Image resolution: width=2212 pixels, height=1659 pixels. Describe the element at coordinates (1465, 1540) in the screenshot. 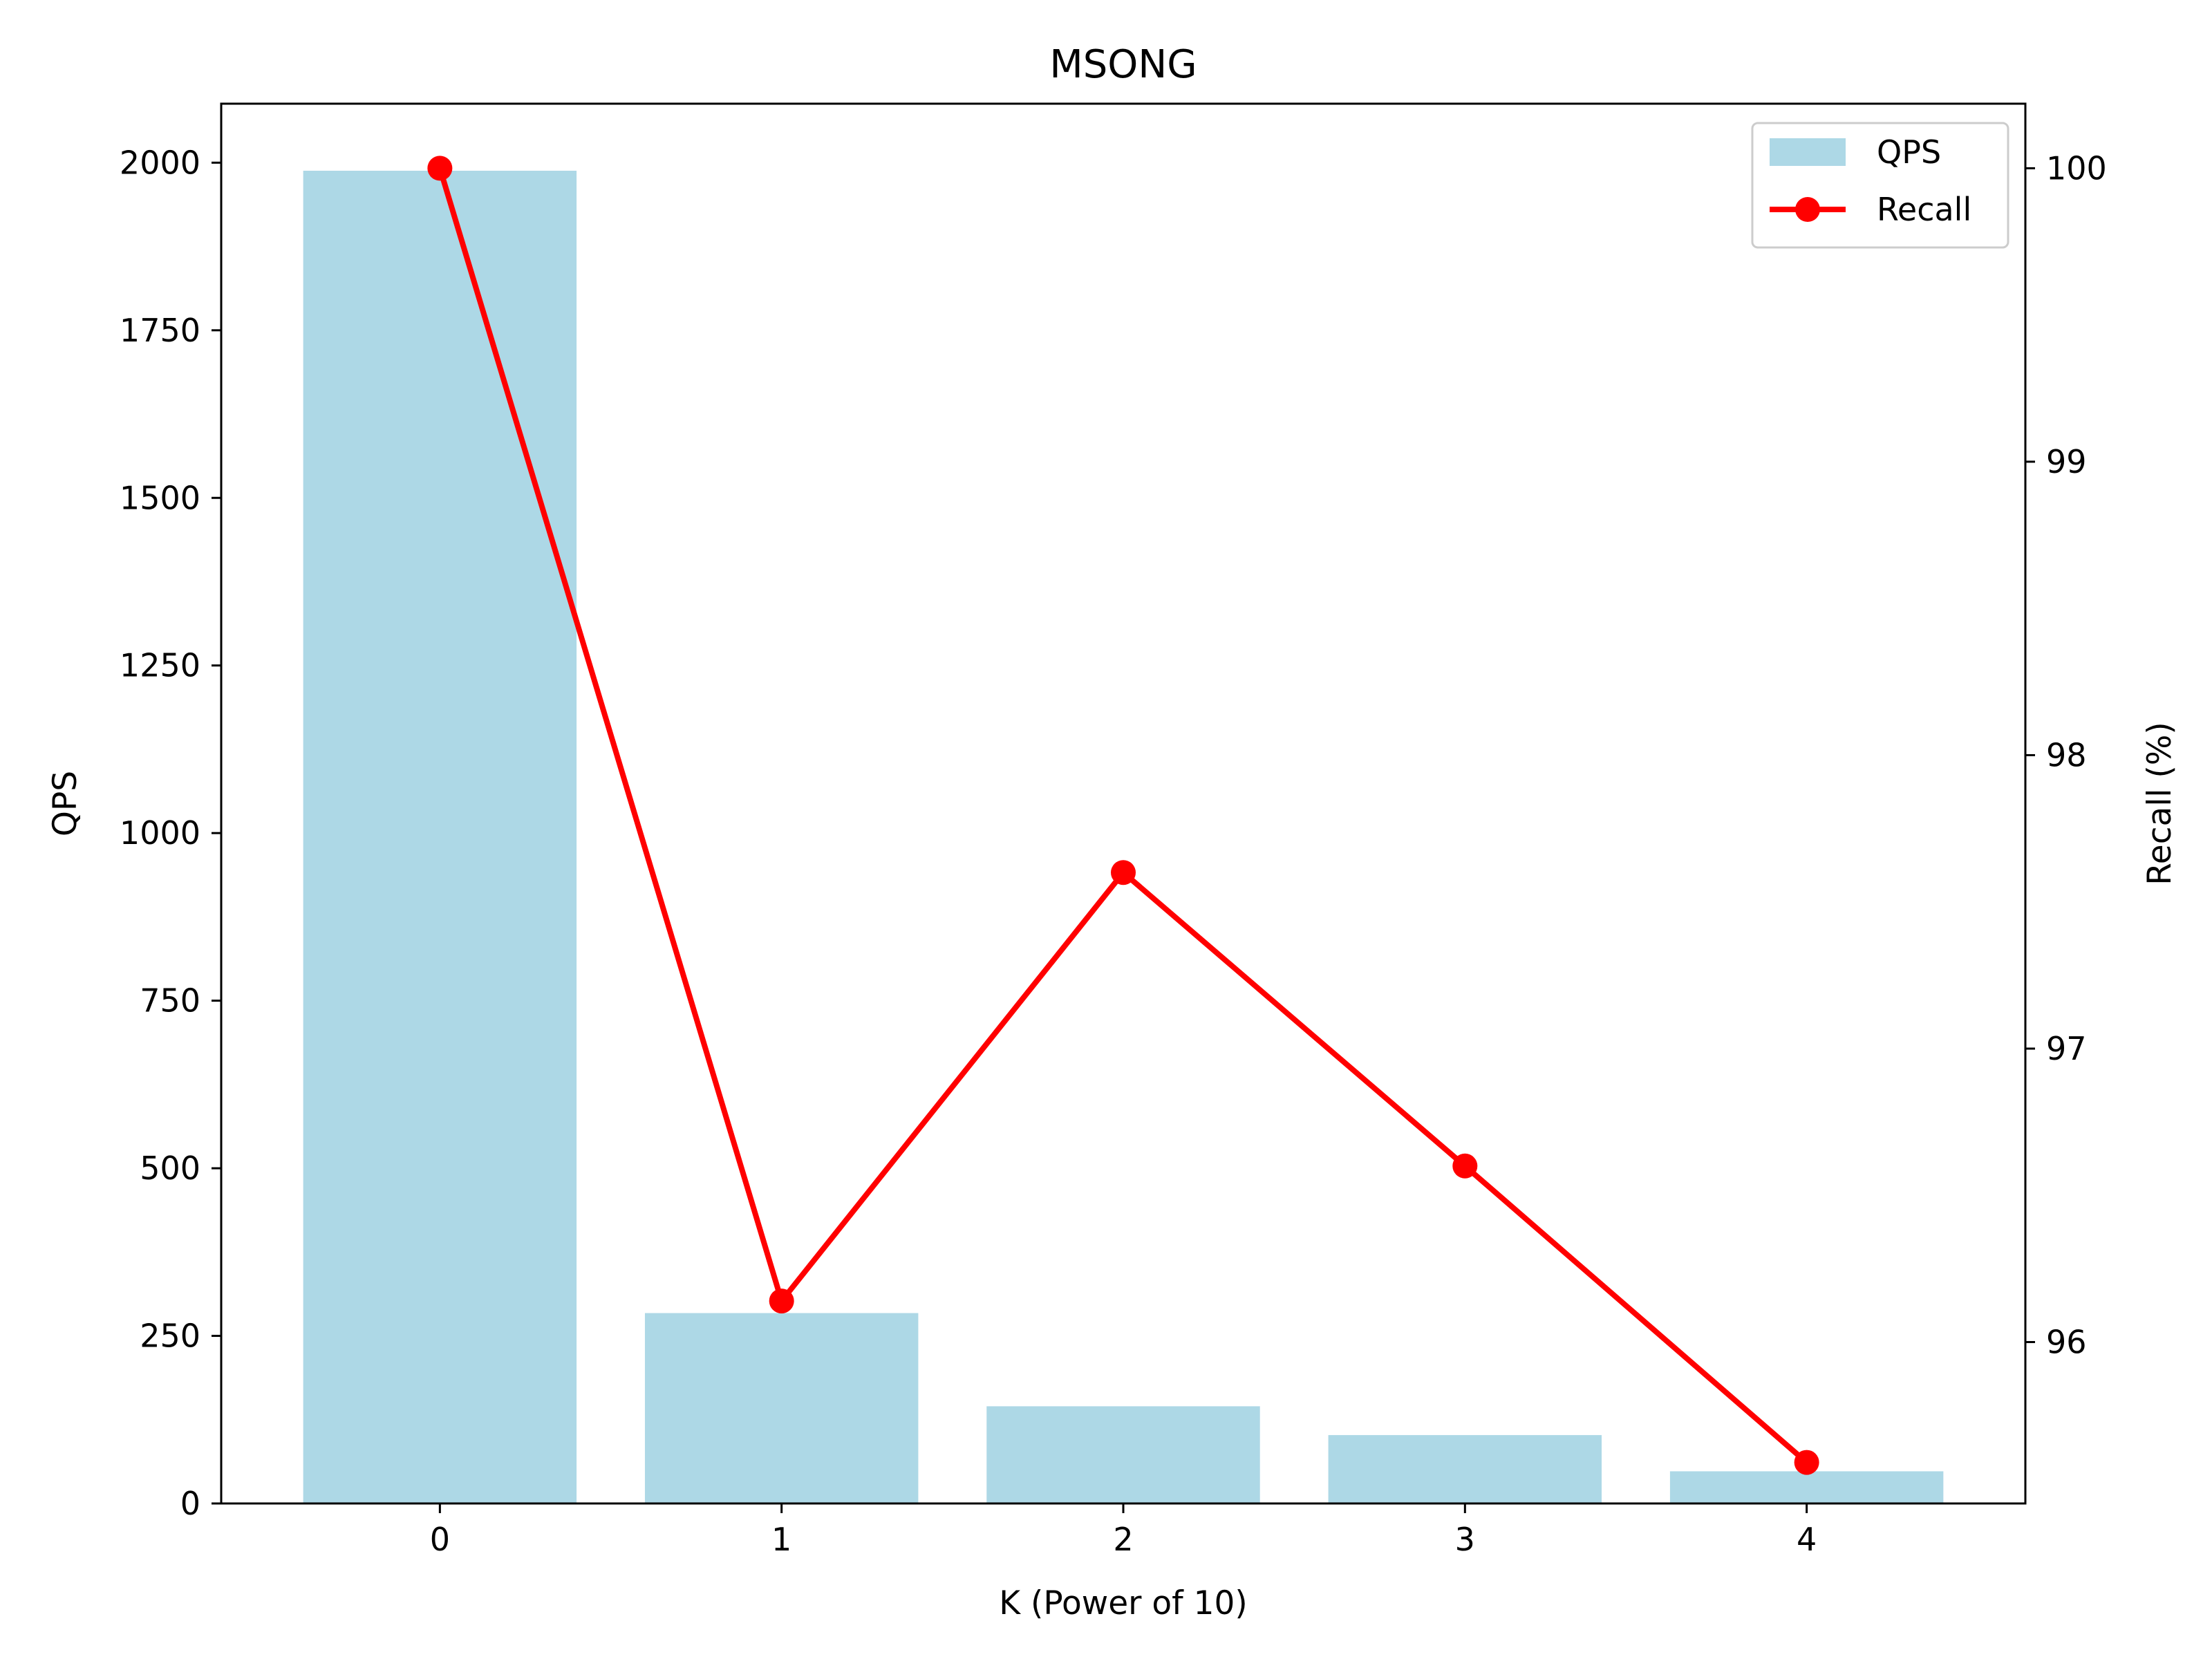

I see `x-tick-label: 3` at that location.